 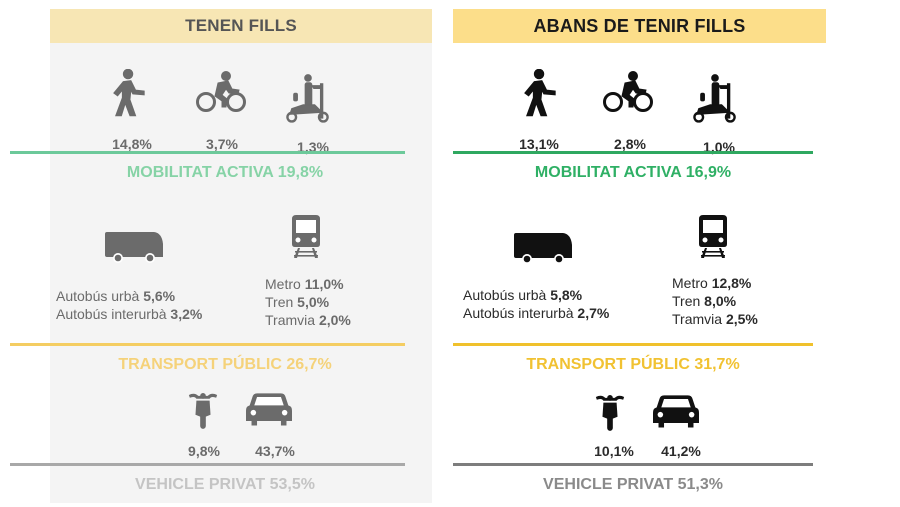 What do you see at coordinates (614, 451) in the screenshot?
I see `motorcycle-value: 10,1%` at bounding box center [614, 451].